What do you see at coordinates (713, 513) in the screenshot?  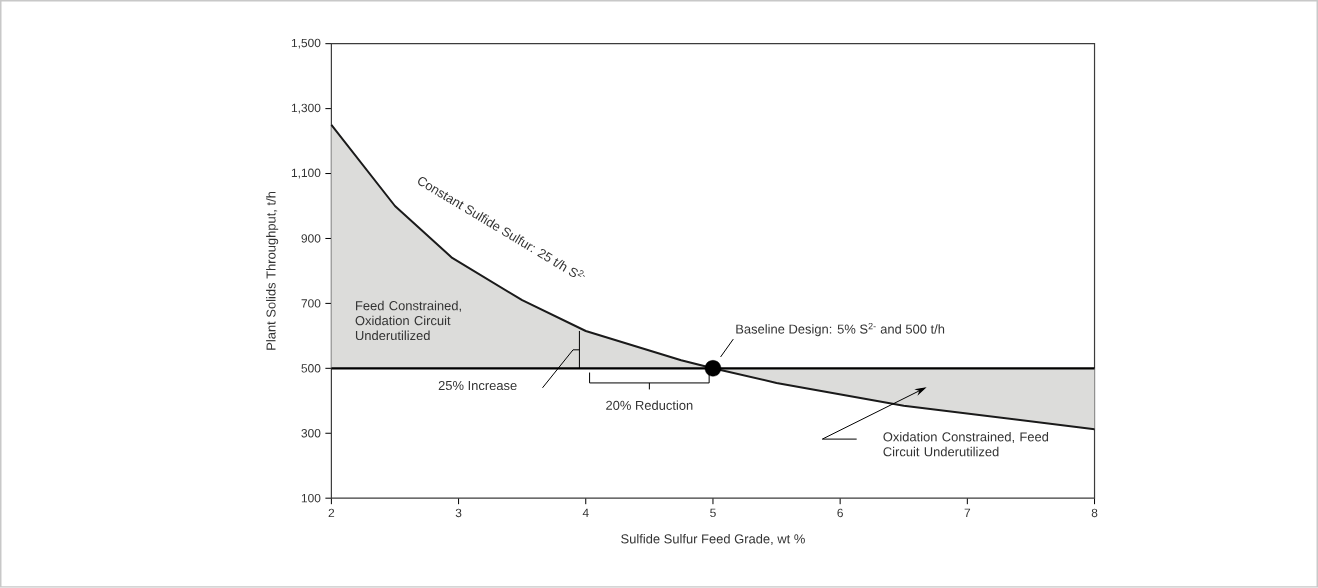 I see `x-tick-label: 5` at bounding box center [713, 513].